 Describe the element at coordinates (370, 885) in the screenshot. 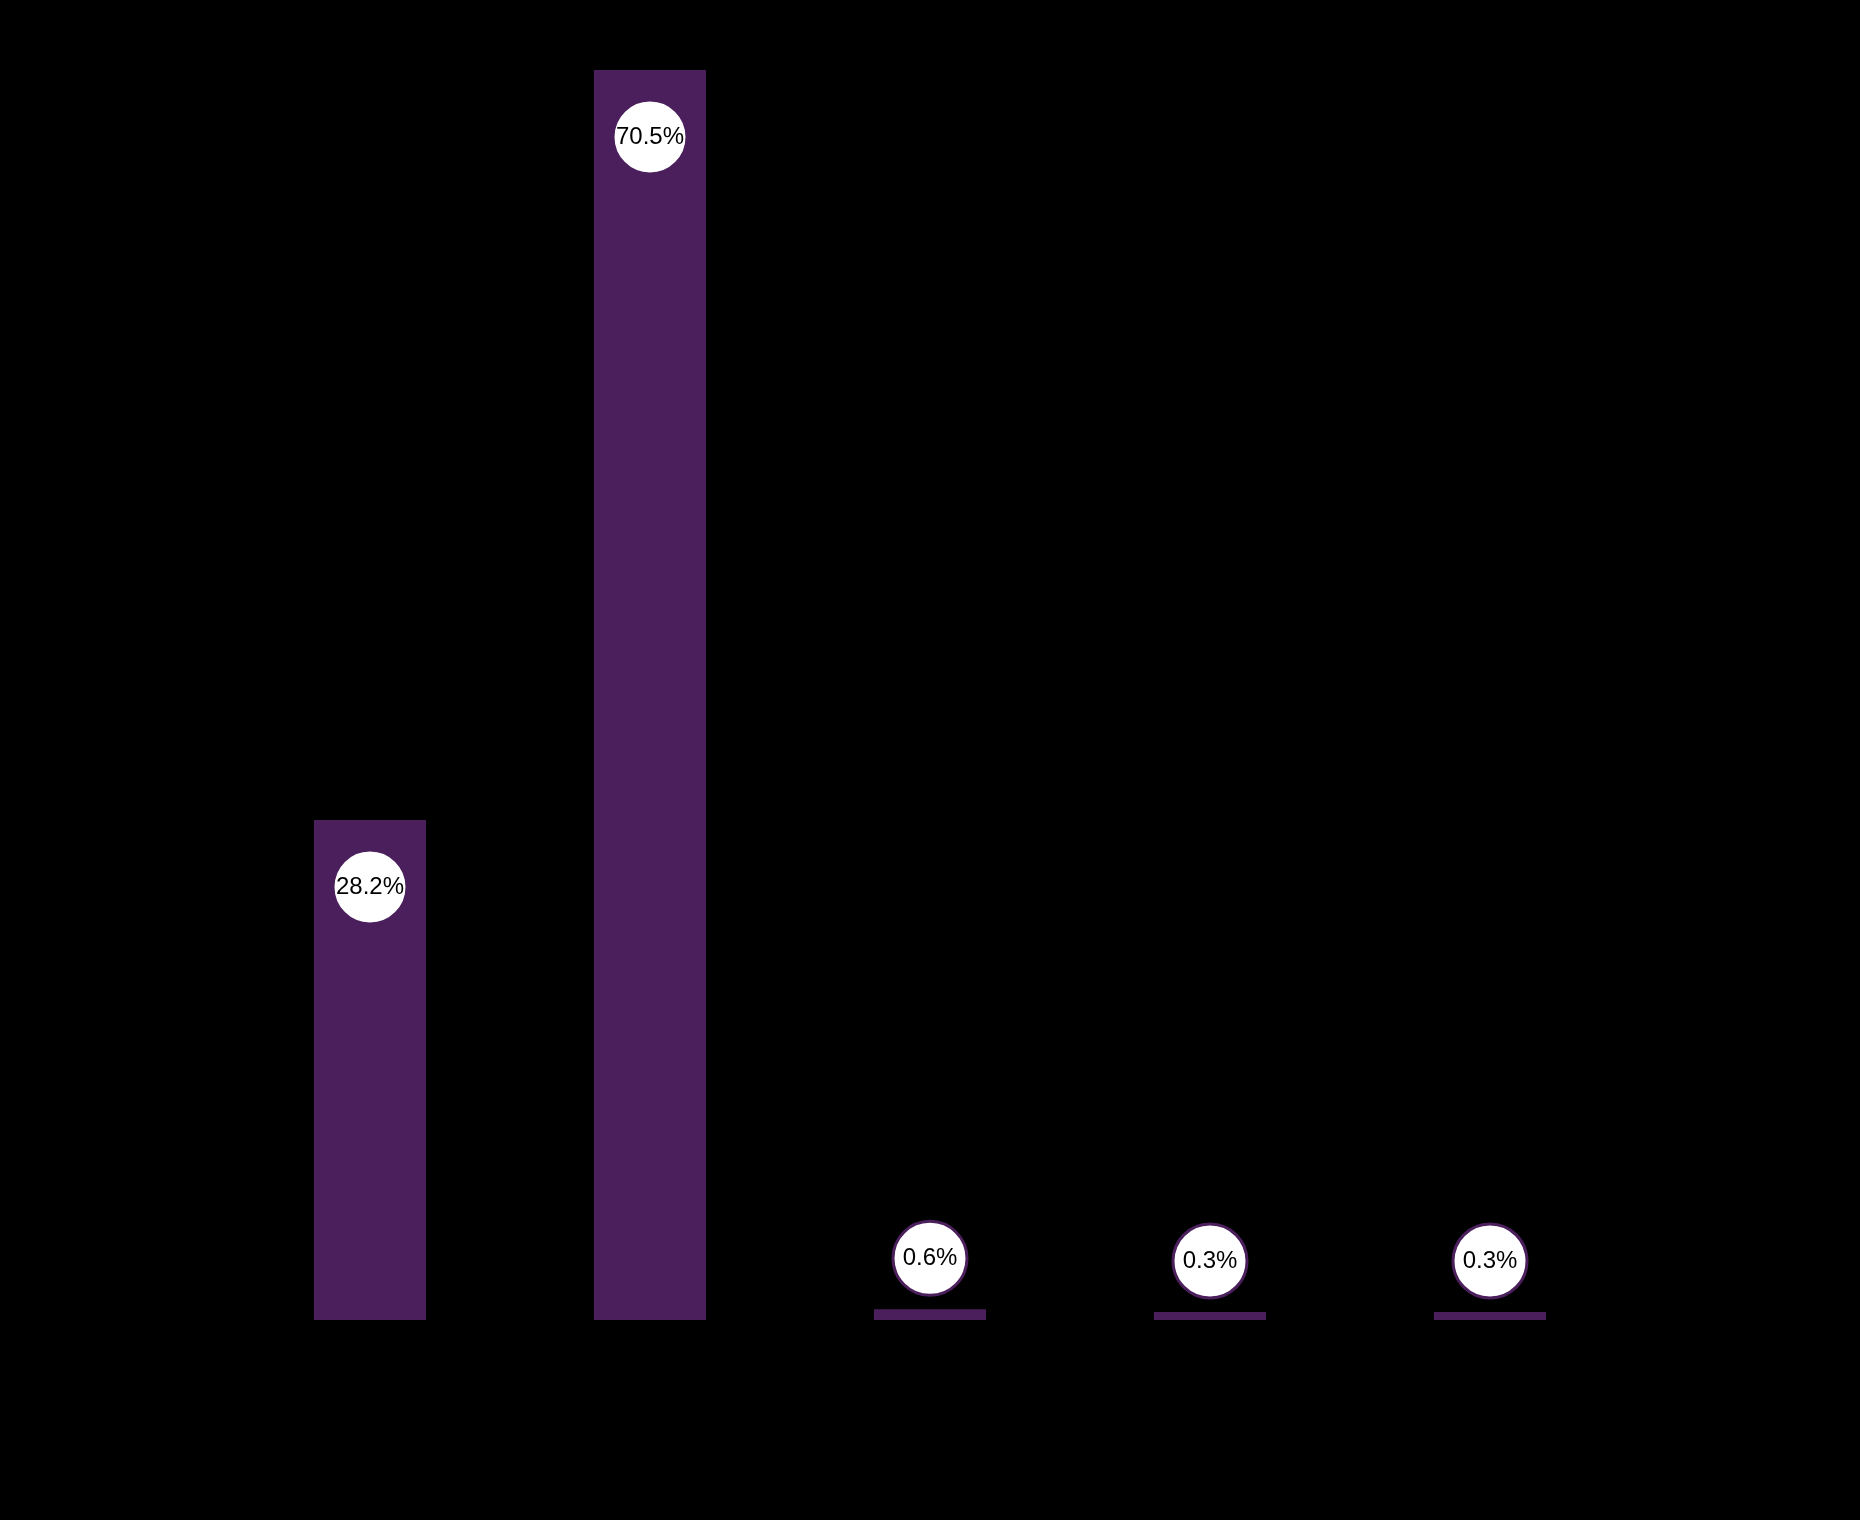

I see `data-label: 28.2%` at that location.